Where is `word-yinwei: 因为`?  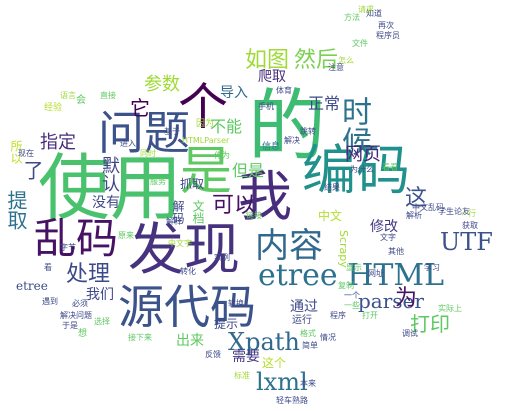 word-yinwei: 因为 is located at coordinates (205, 124).